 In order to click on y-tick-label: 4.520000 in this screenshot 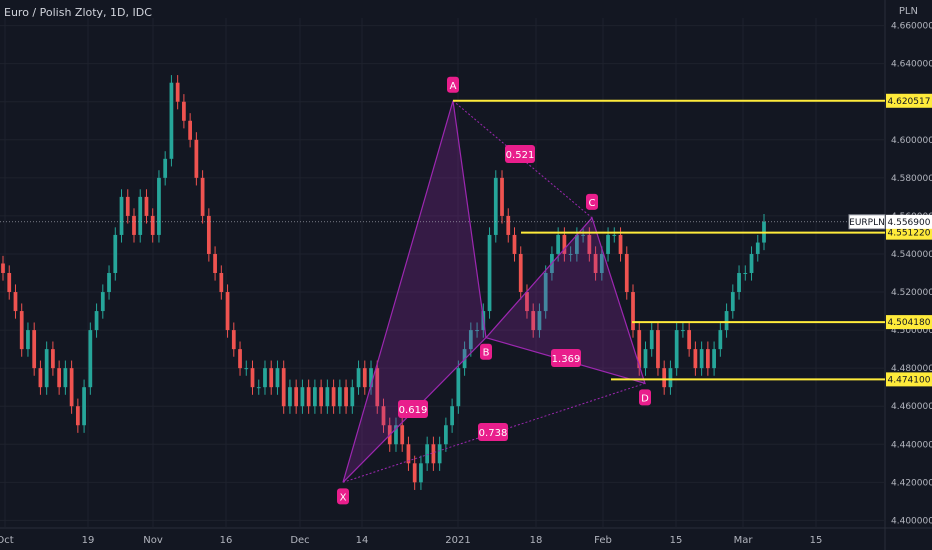, I will do `click(911, 293)`.